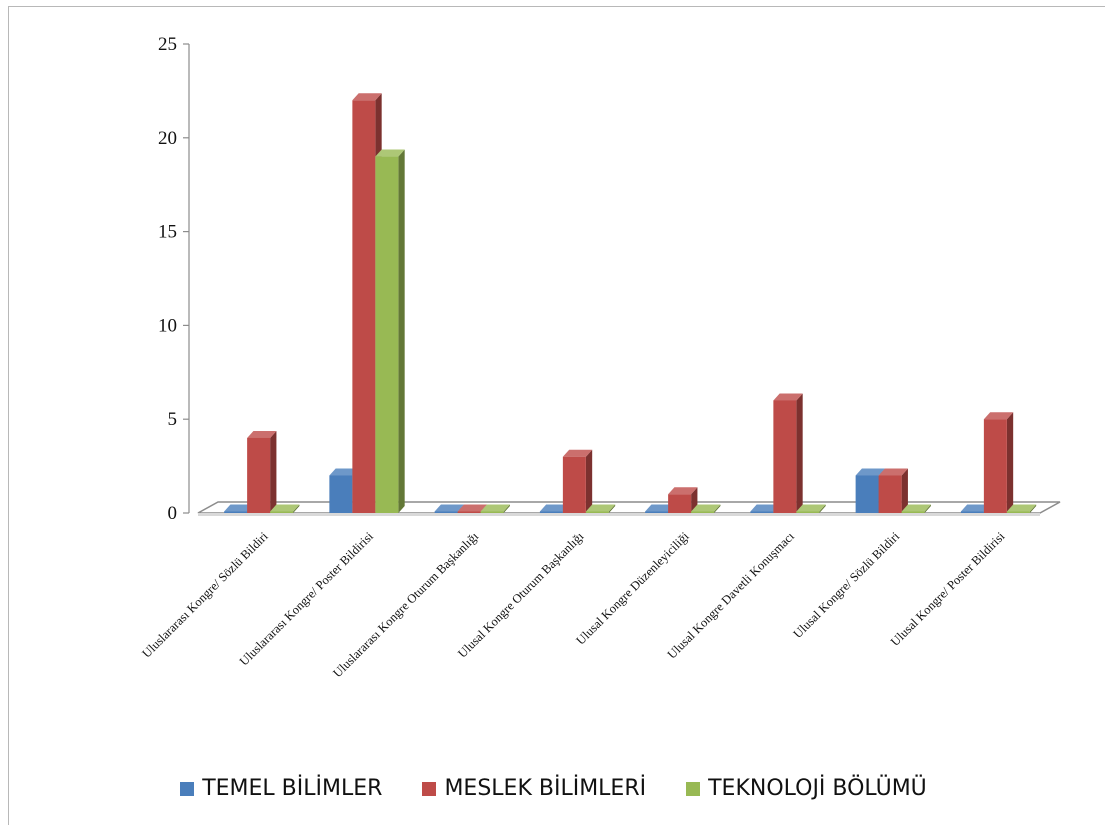 The height and width of the screenshot is (827, 1107). What do you see at coordinates (619, 514) in the screenshot?
I see `chart-floor-edge` at bounding box center [619, 514].